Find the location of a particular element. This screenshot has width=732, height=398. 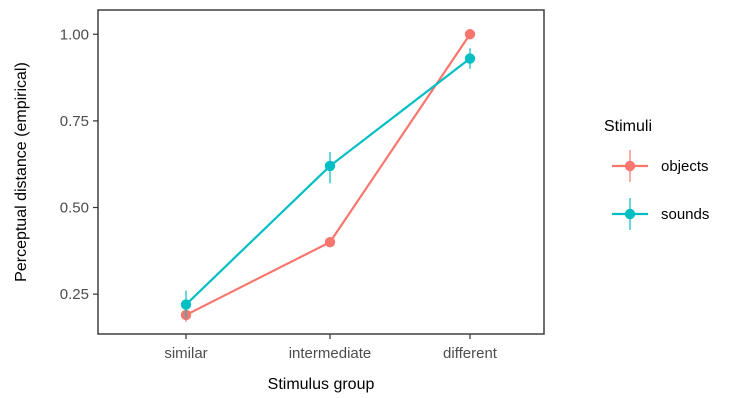

legend-item-sounds: sounds is located at coordinates (660, 214).